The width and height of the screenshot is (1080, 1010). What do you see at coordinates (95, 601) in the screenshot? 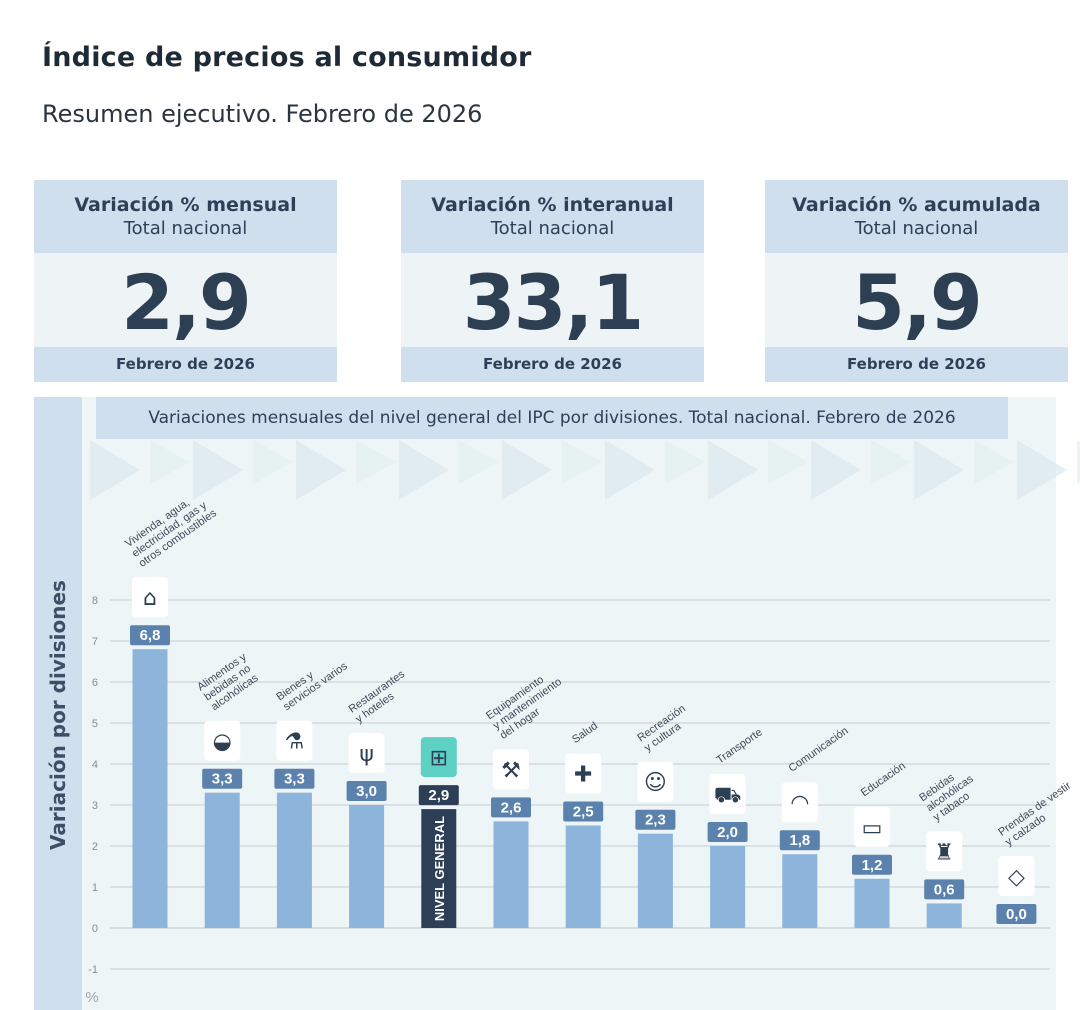
I see `y-tick-label: 8` at bounding box center [95, 601].